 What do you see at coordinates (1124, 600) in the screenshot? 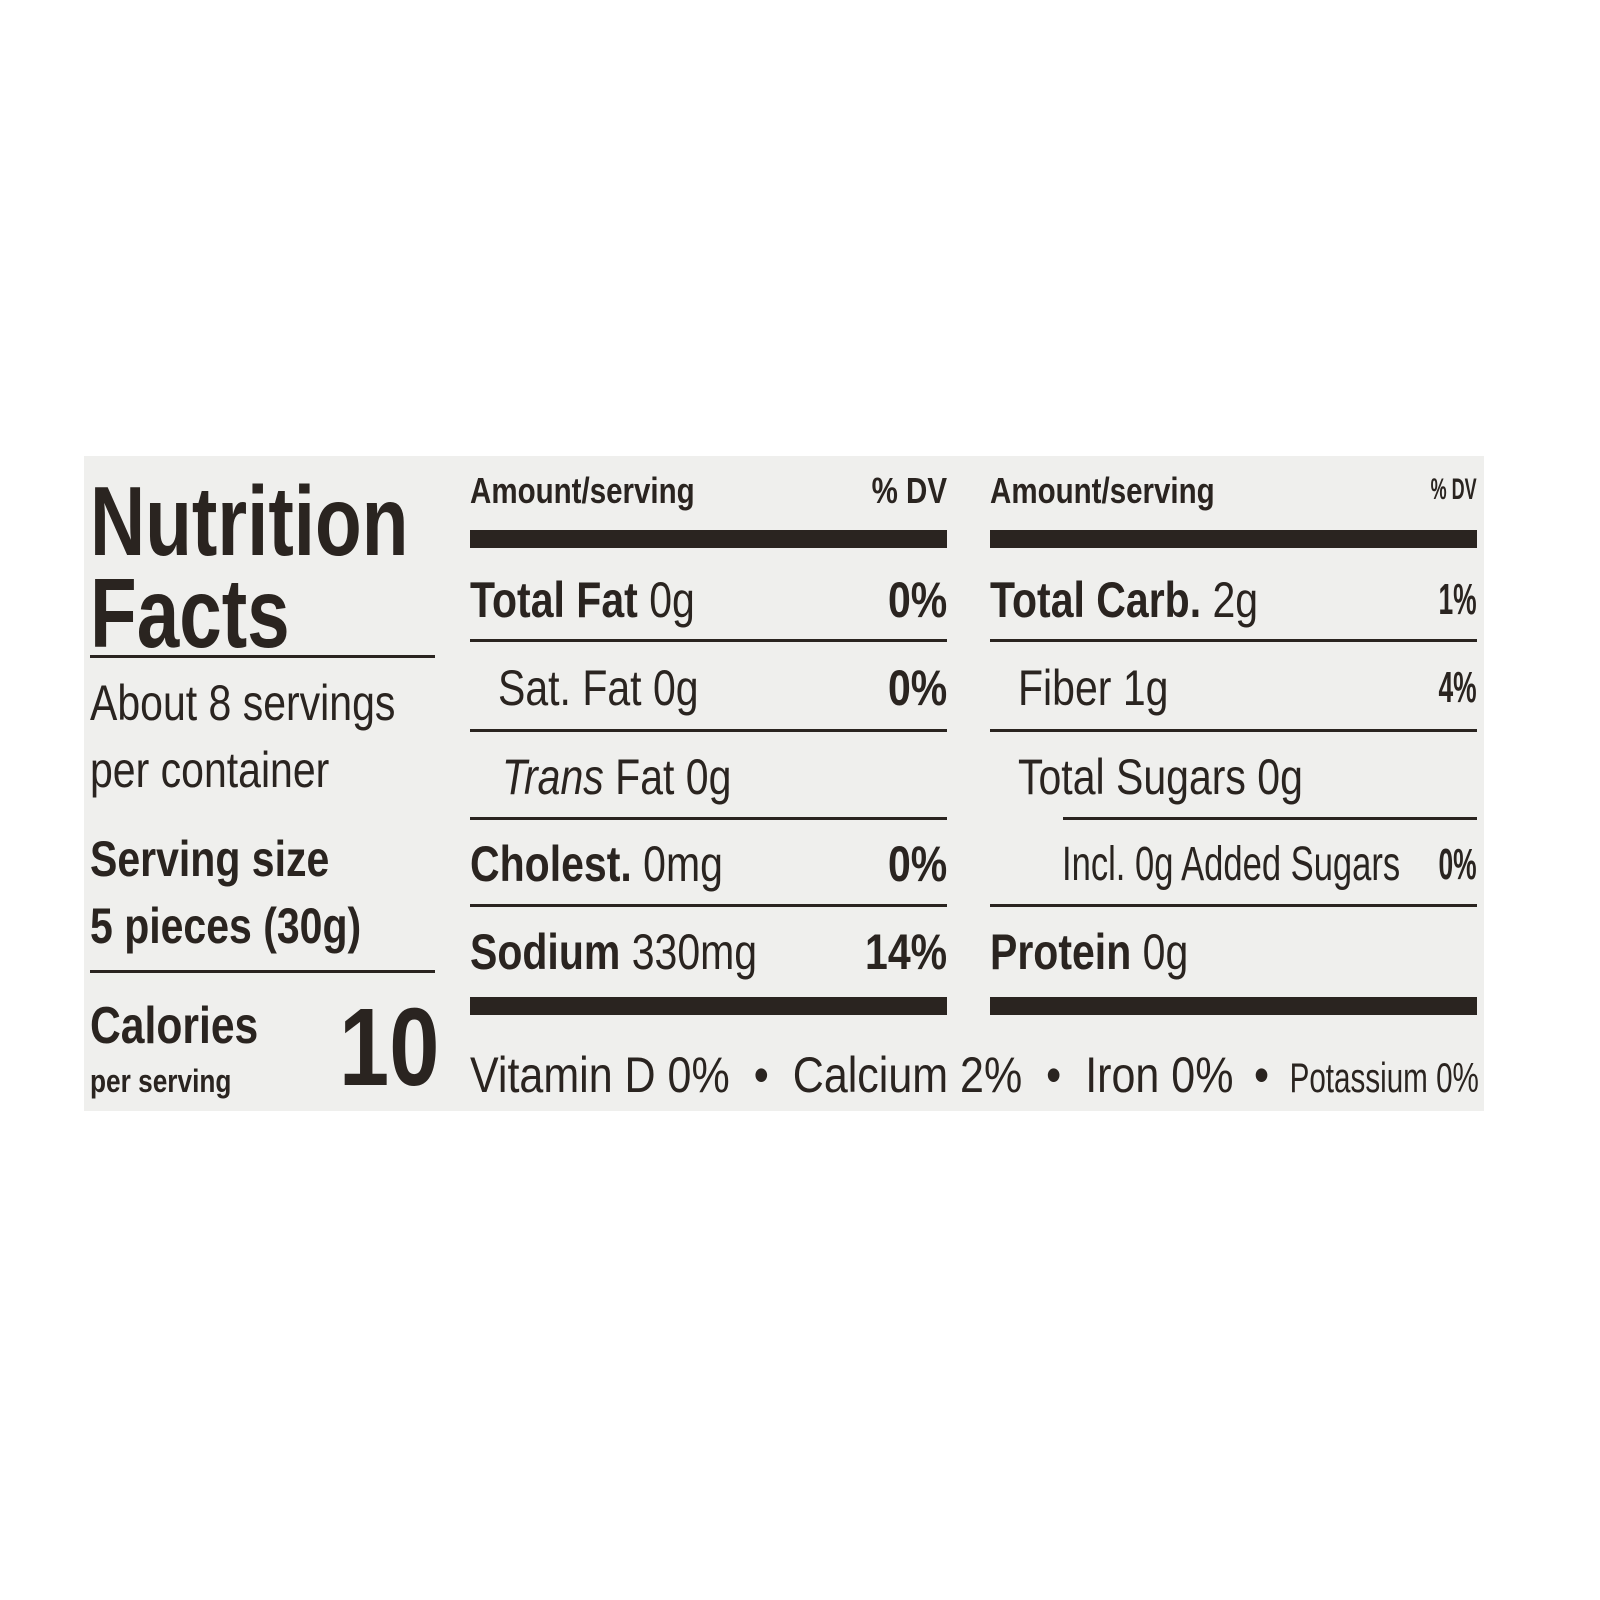
I see `nutrient-total-carb: Total Carb. 2g` at bounding box center [1124, 600].